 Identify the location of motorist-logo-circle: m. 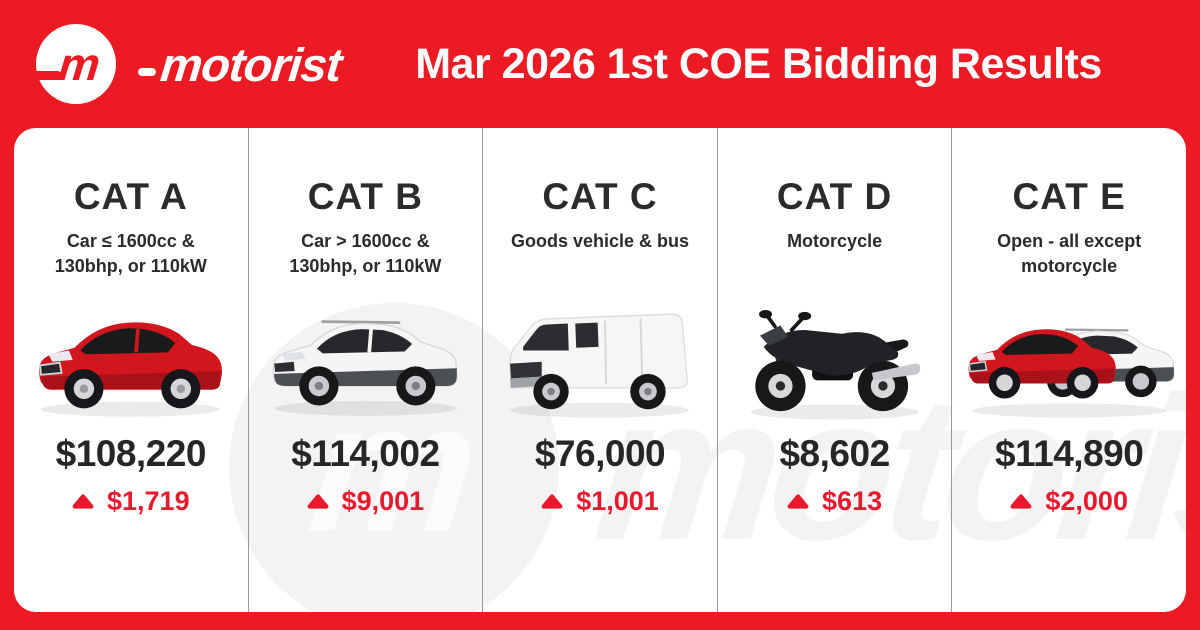
(73, 64).